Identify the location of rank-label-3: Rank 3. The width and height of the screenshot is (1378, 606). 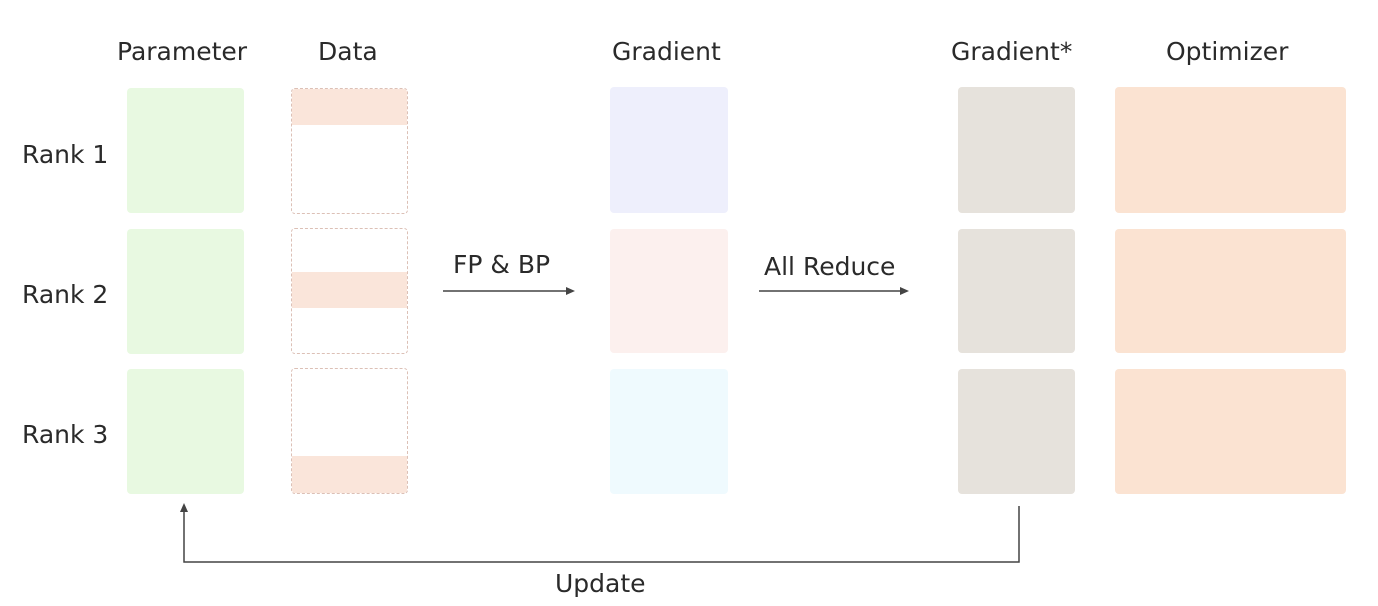
(65, 434).